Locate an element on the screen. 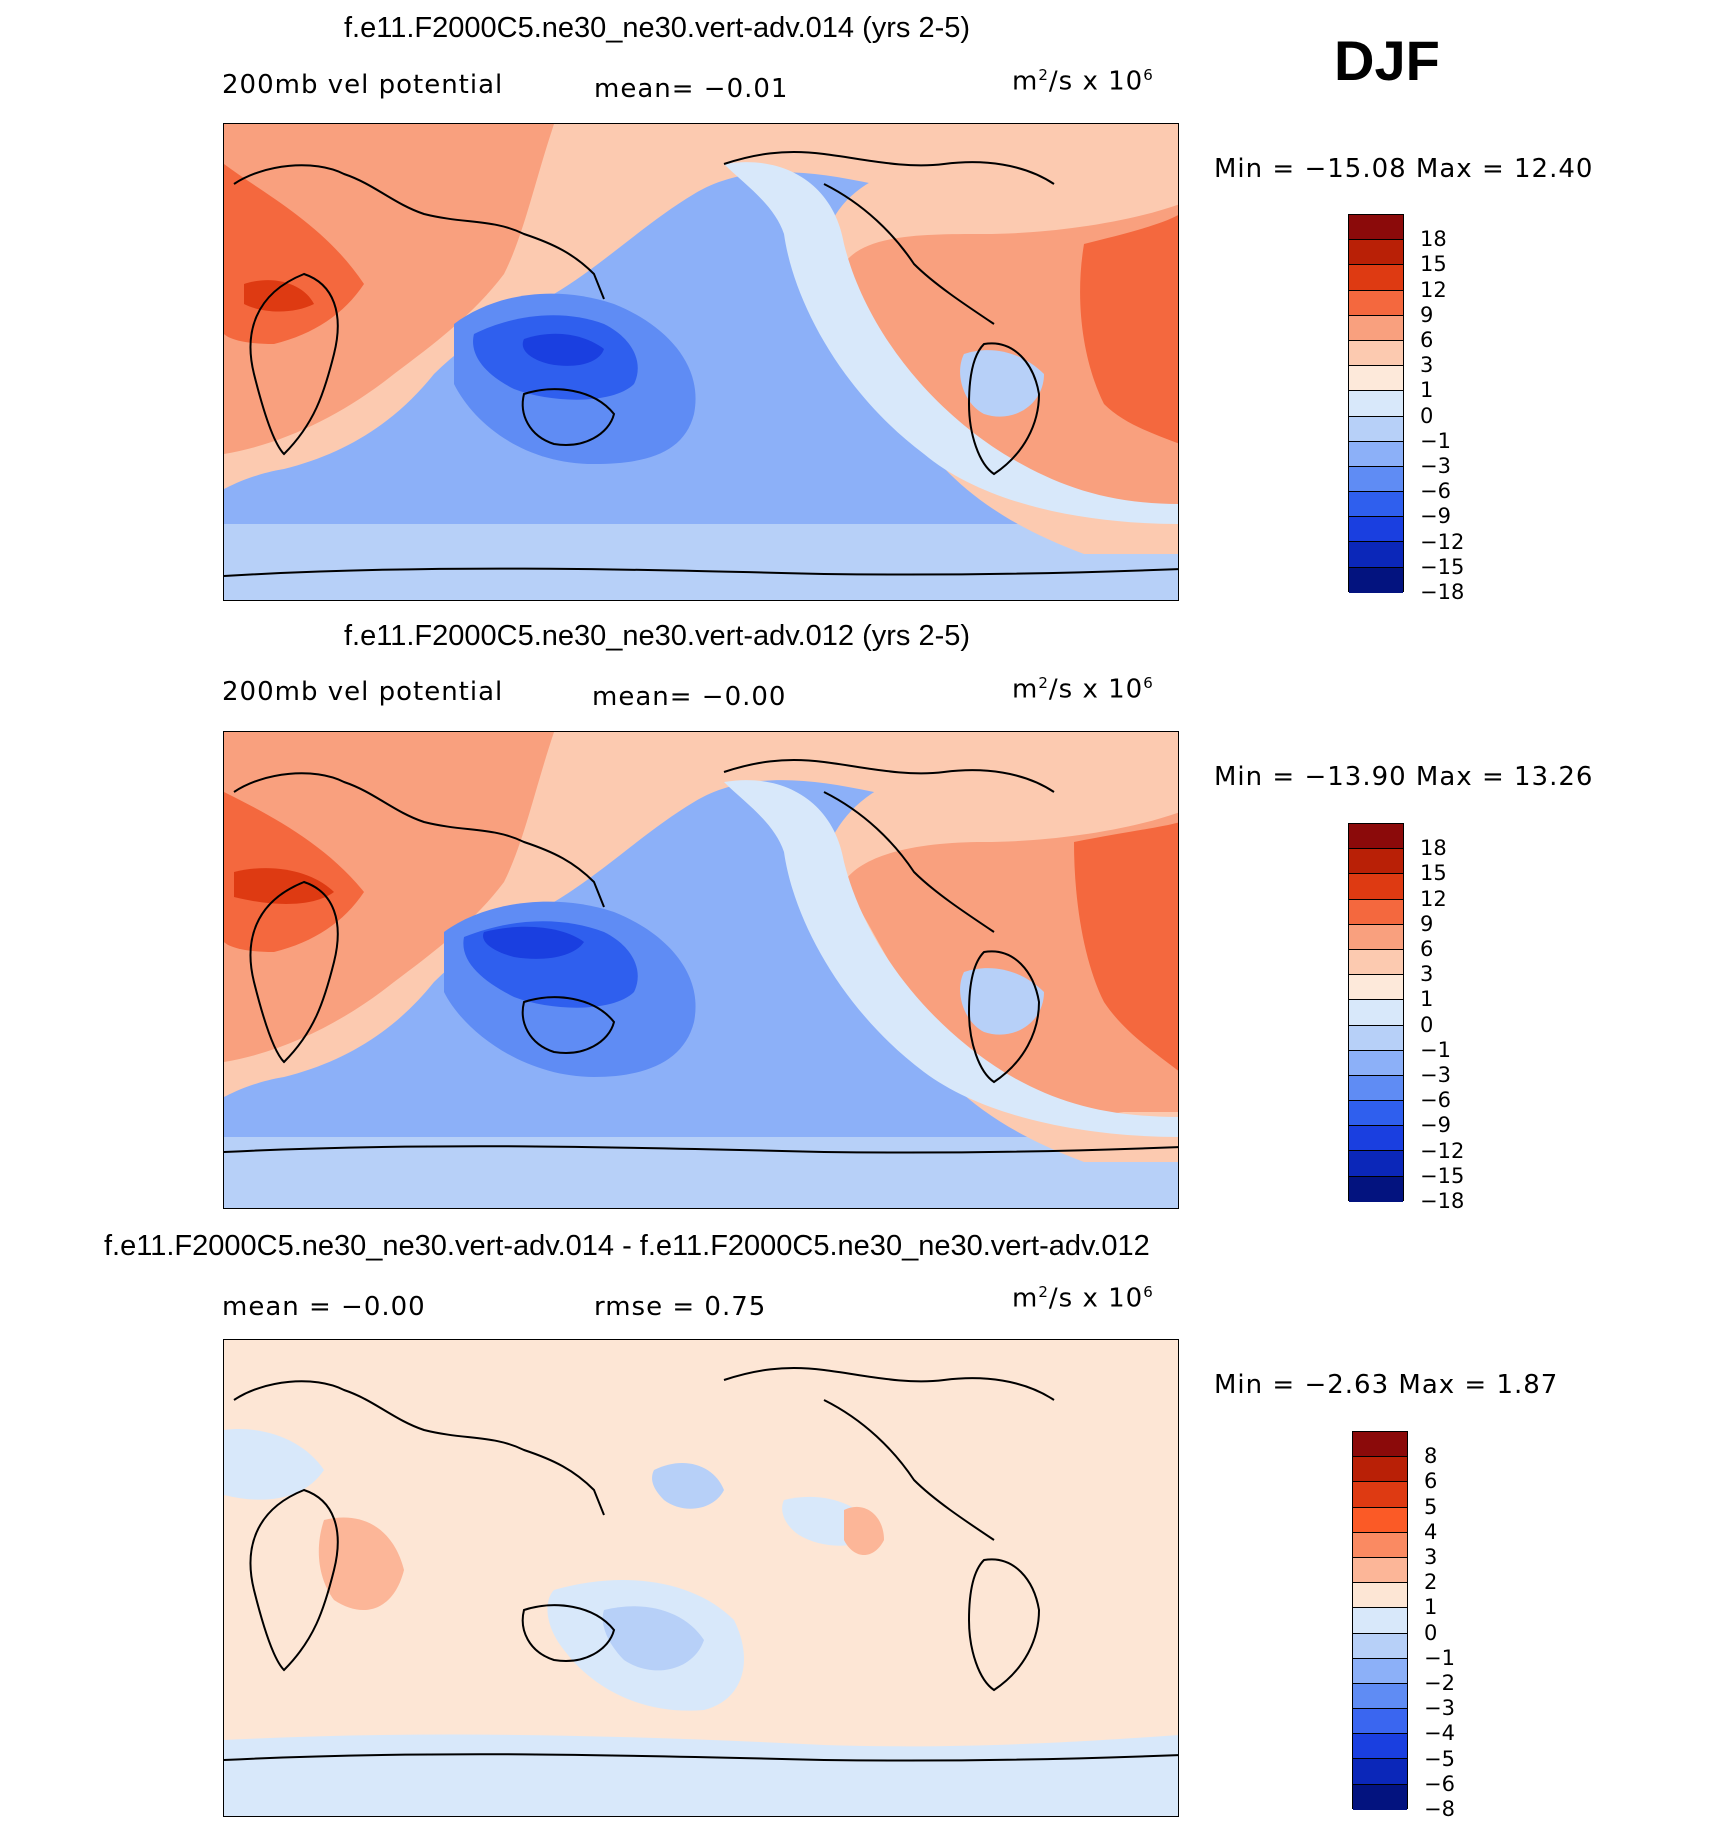 The width and height of the screenshot is (1710, 1836). panel-1-map is located at coordinates (701, 362).